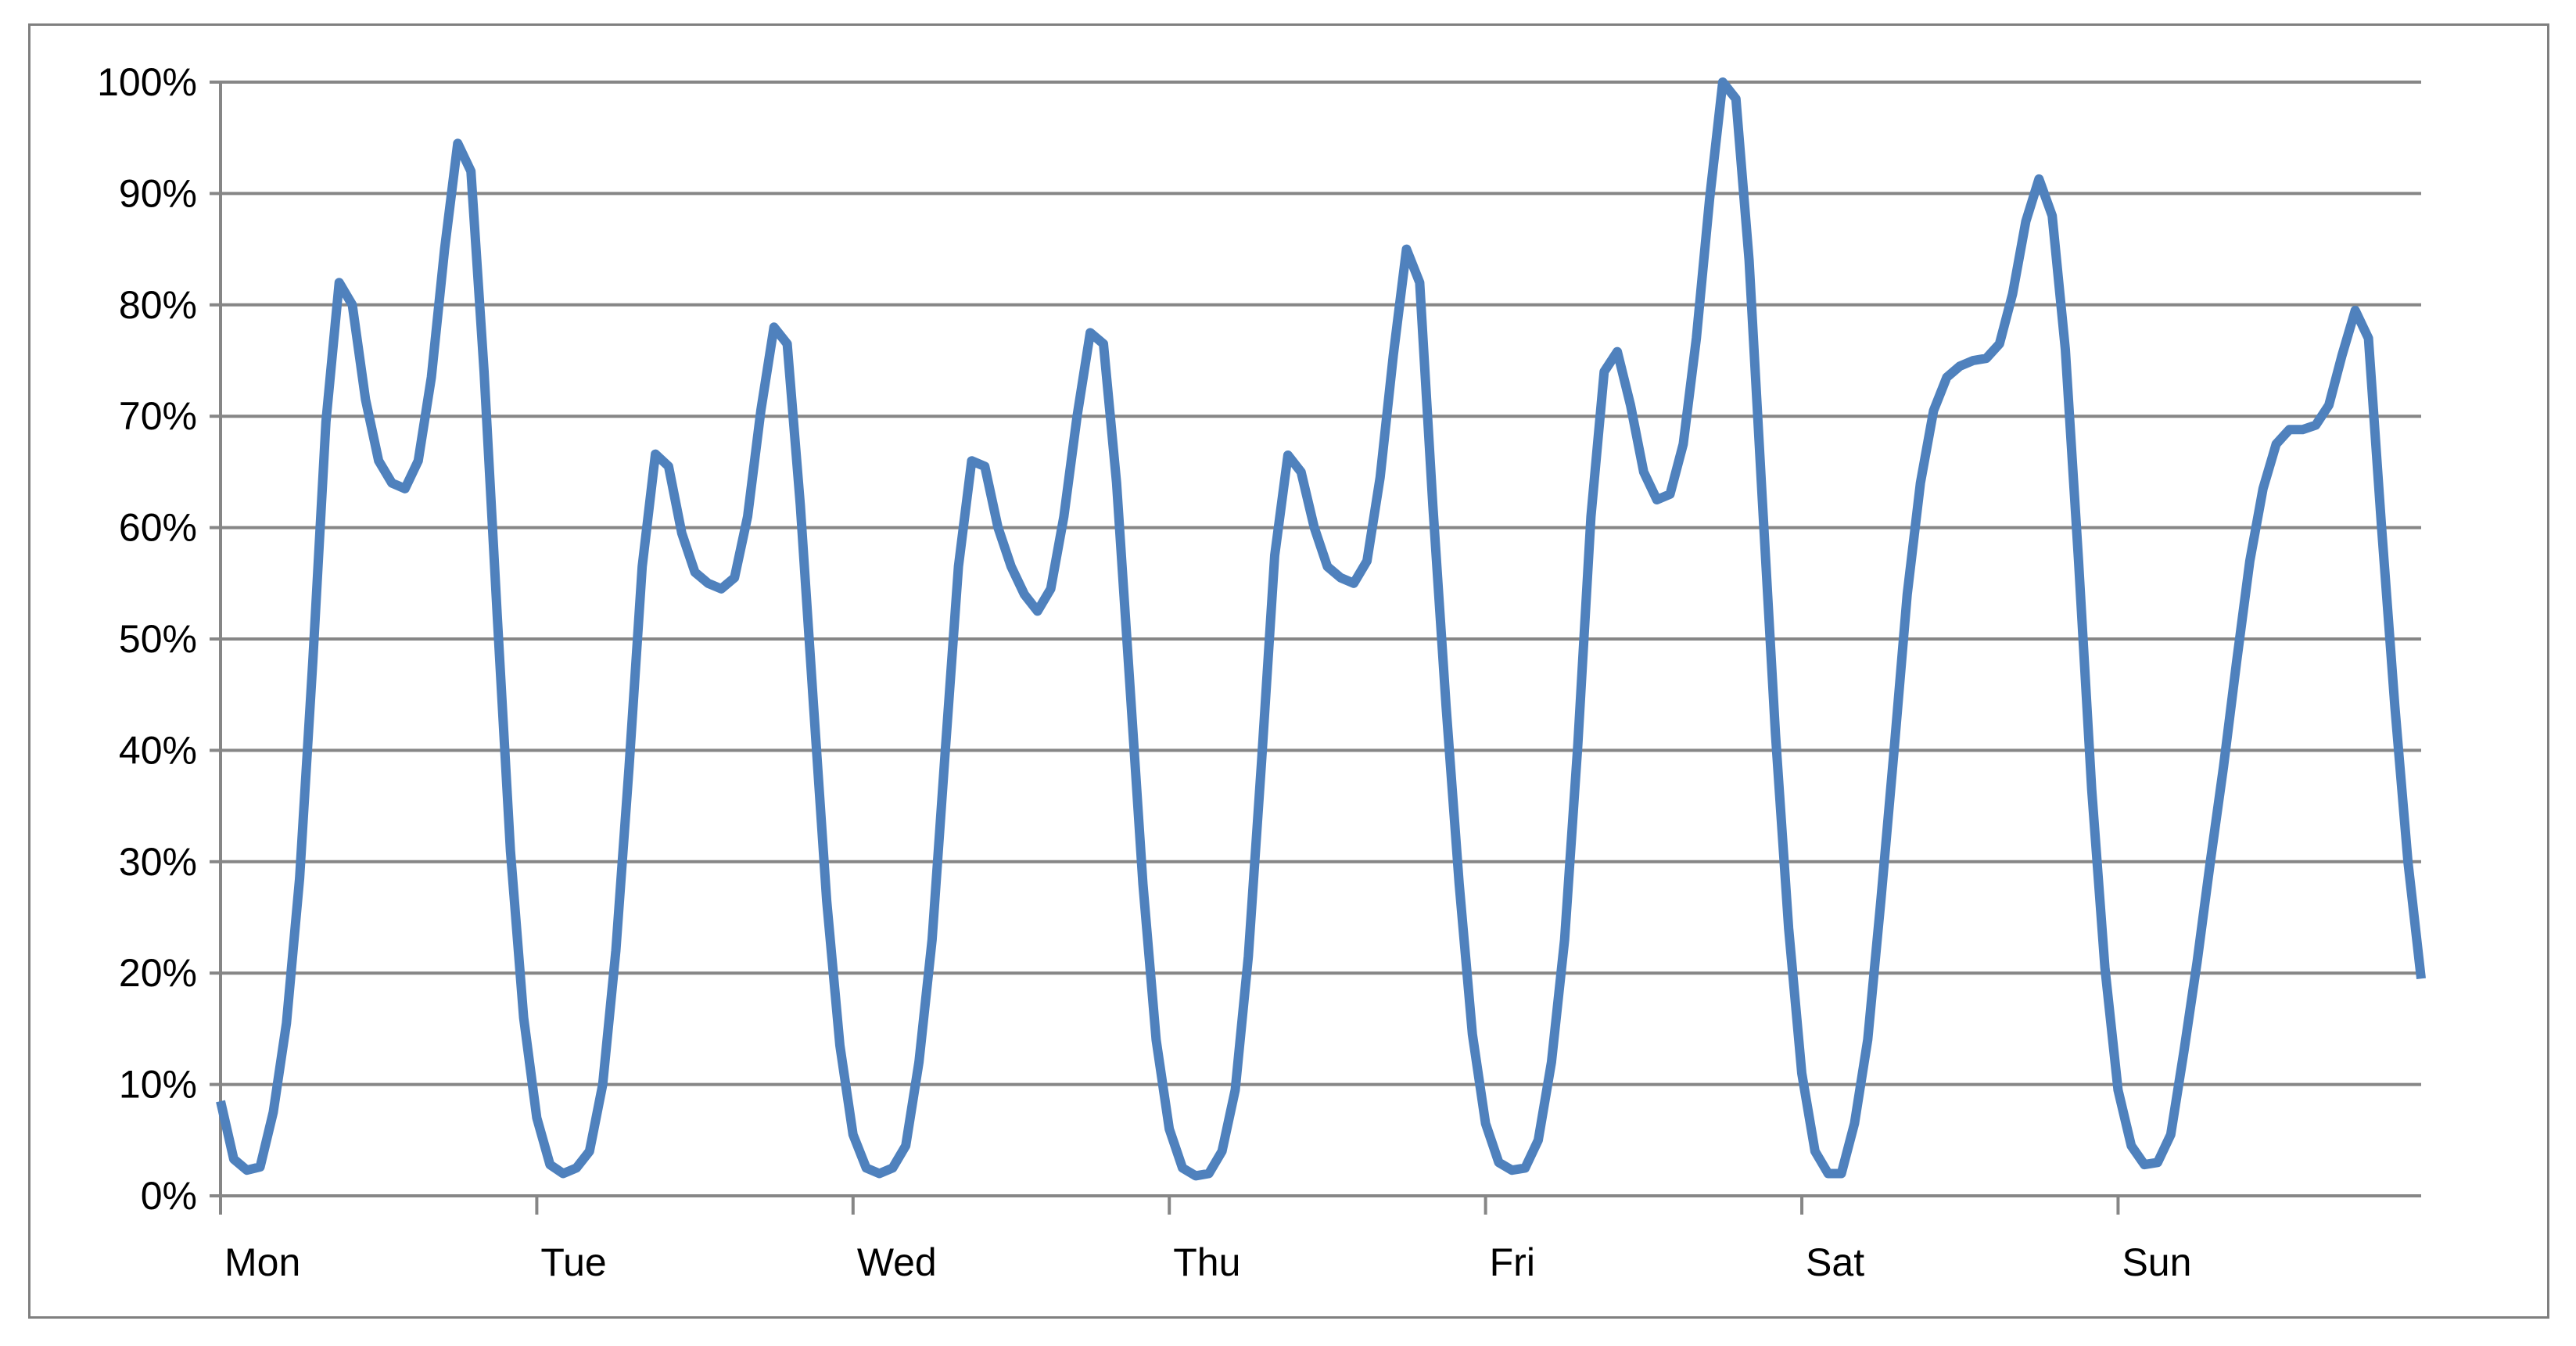 This screenshot has width=2576, height=1346. What do you see at coordinates (262, 1262) in the screenshot?
I see `x-tick-label-mon: Mon` at bounding box center [262, 1262].